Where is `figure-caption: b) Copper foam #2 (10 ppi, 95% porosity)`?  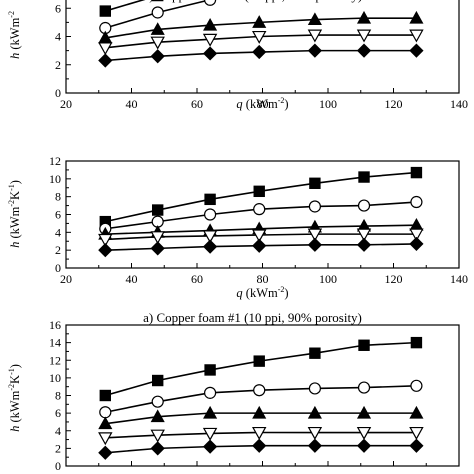
figure-caption: b) Copper foam #2 (10 ppi, 95% porosity) is located at coordinates (253, 1).